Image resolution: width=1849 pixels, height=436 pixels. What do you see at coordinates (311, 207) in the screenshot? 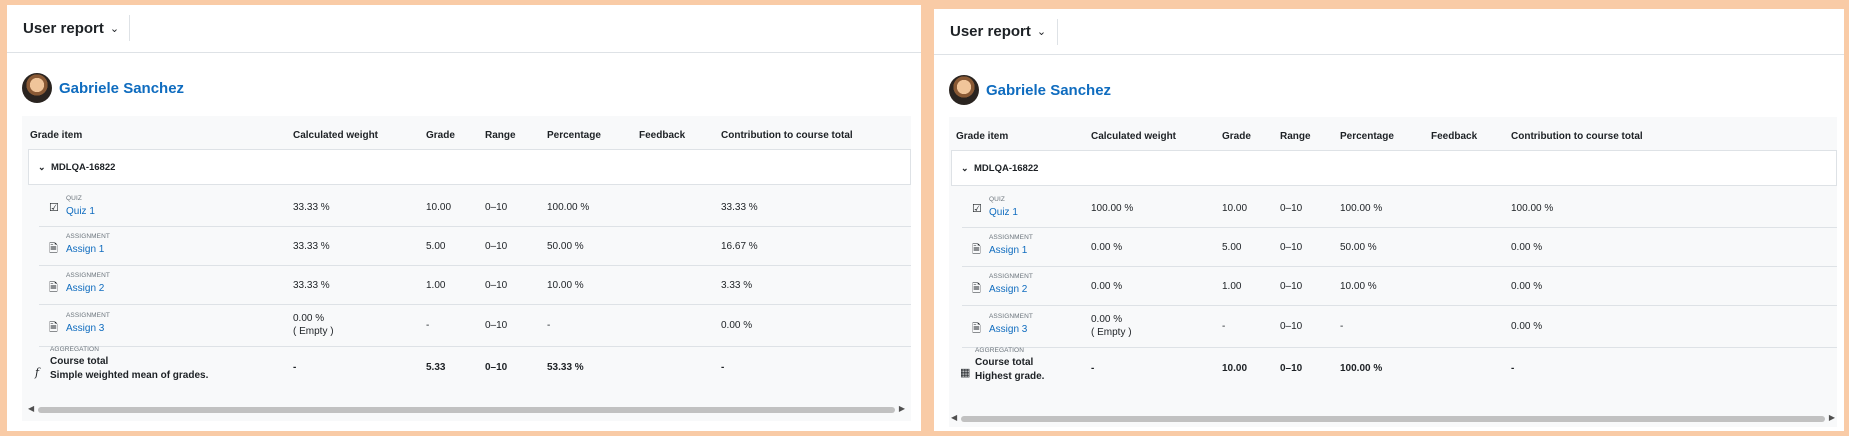
I see `weight-cell: 33.33 %` at bounding box center [311, 207].